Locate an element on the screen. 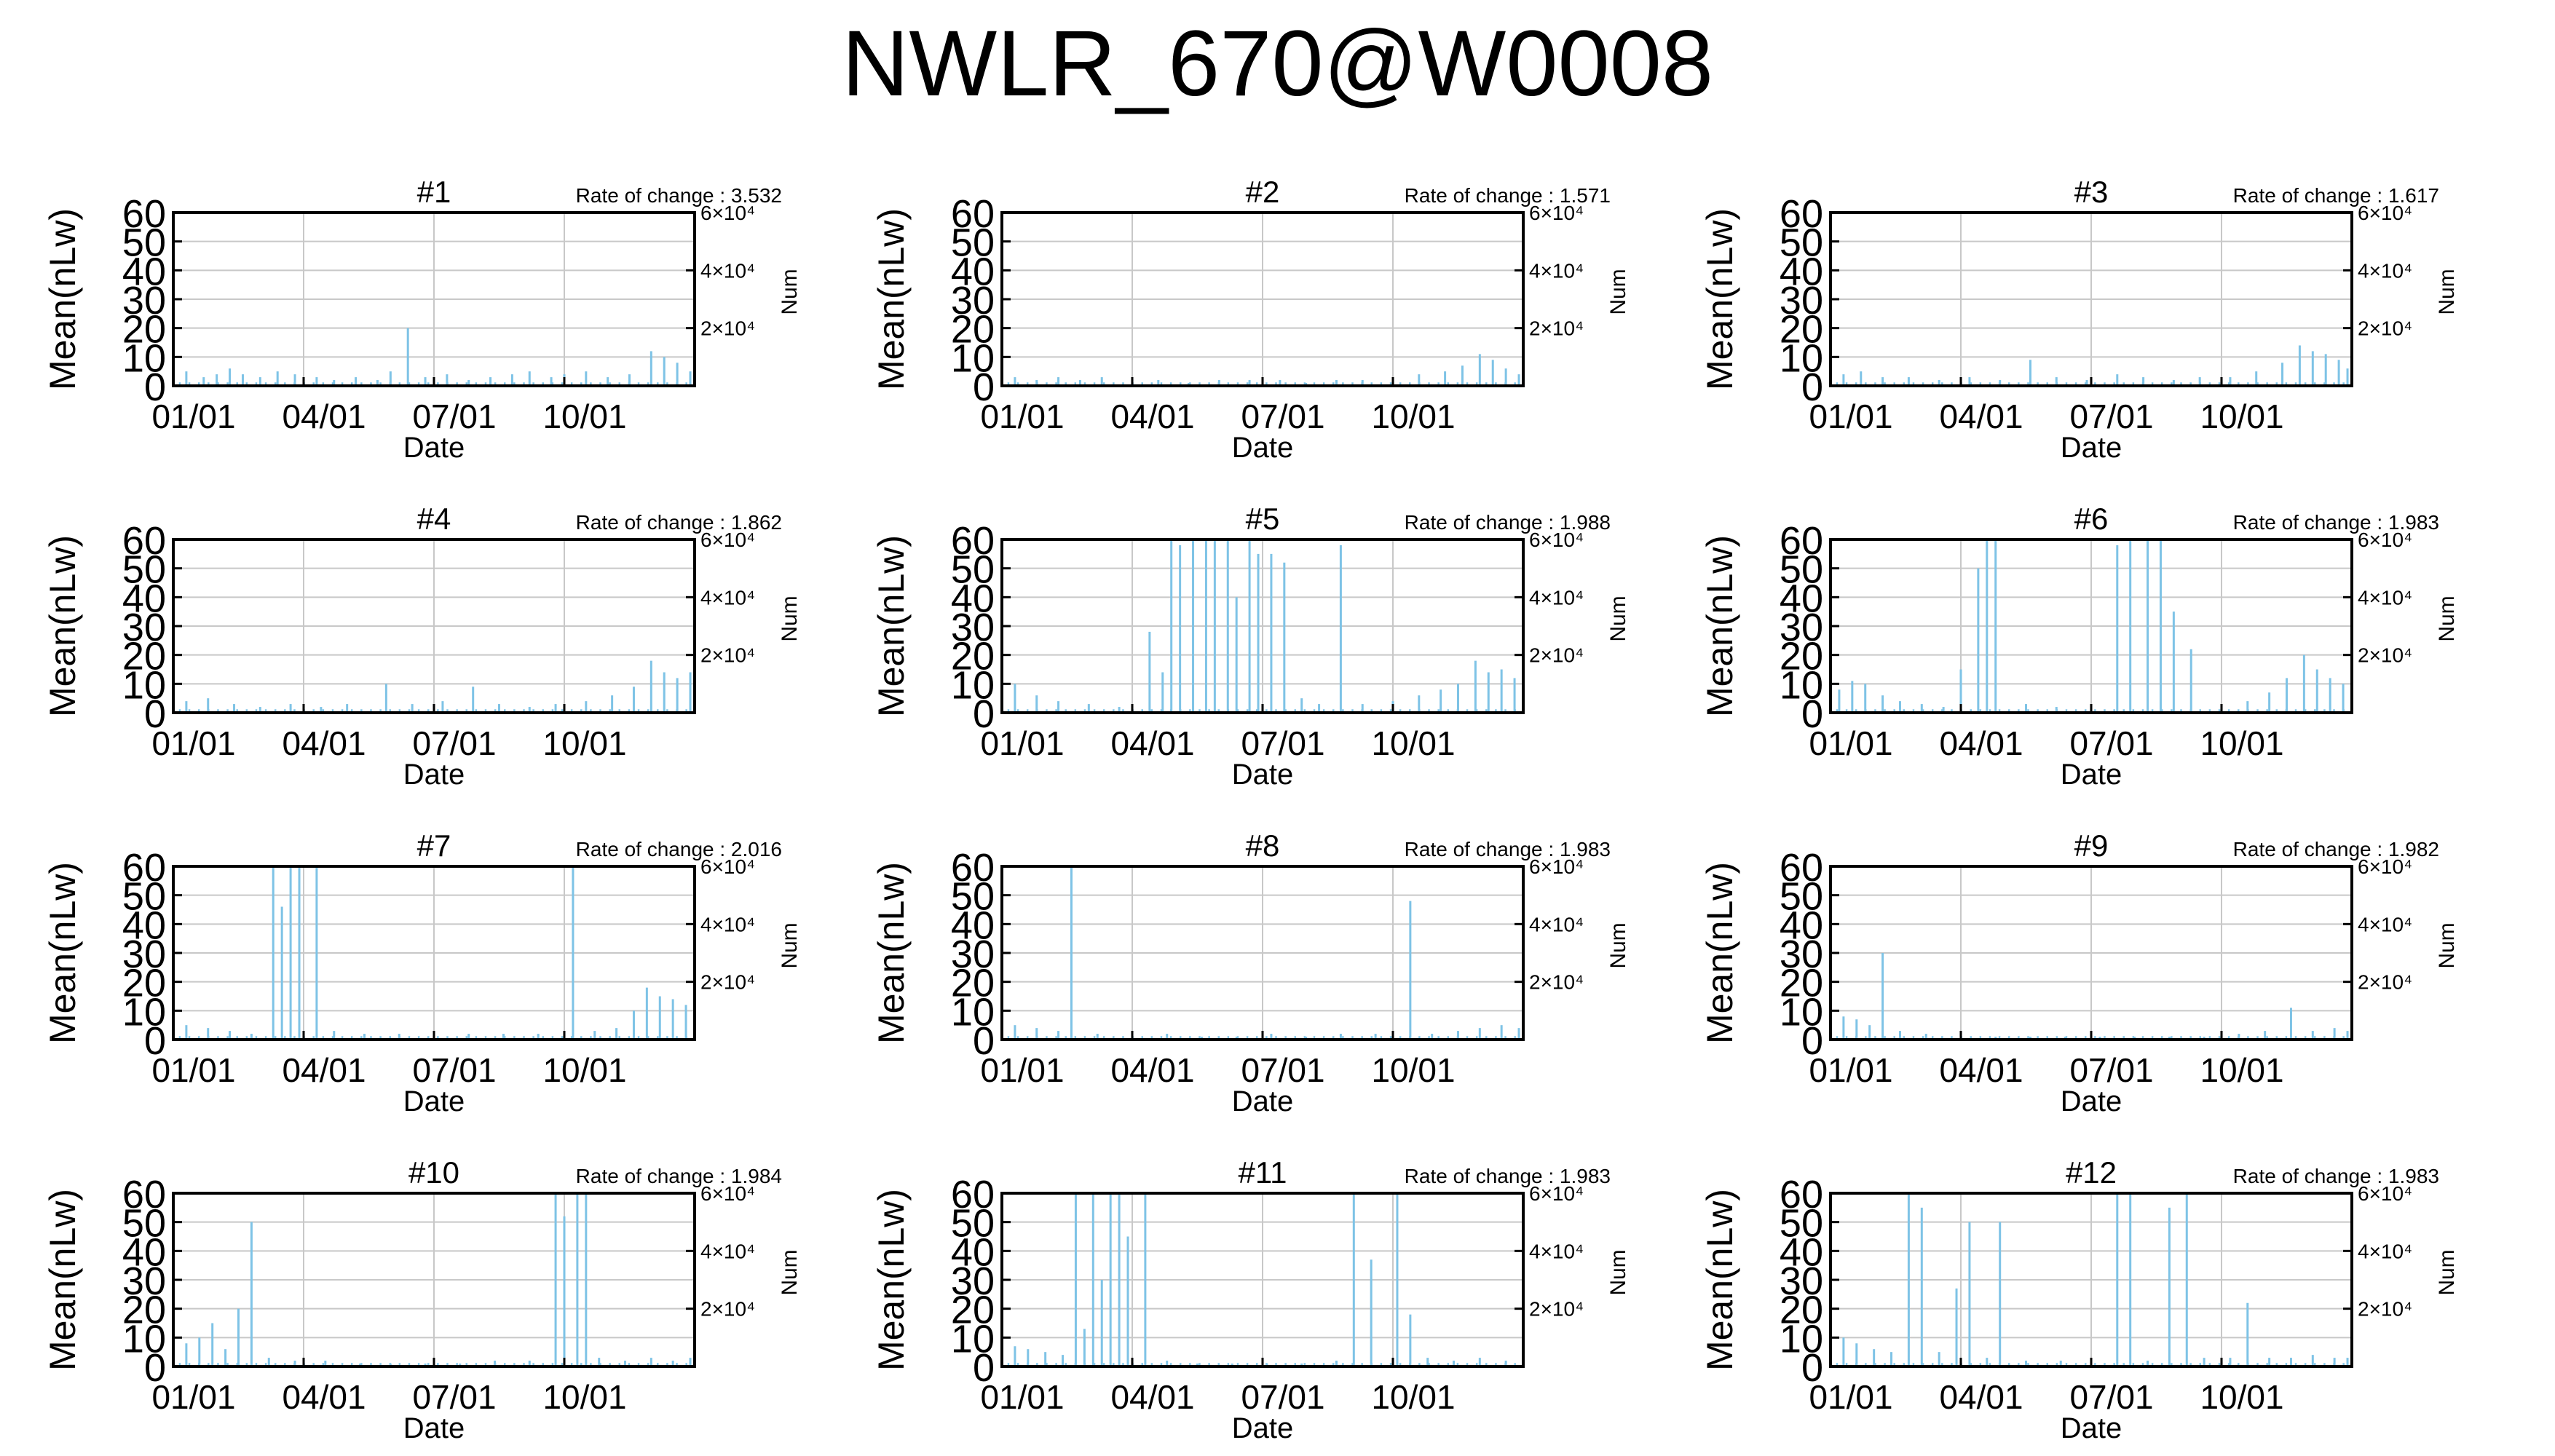 This screenshot has width=2555, height=1456. panel-title: #1 is located at coordinates (434, 192).